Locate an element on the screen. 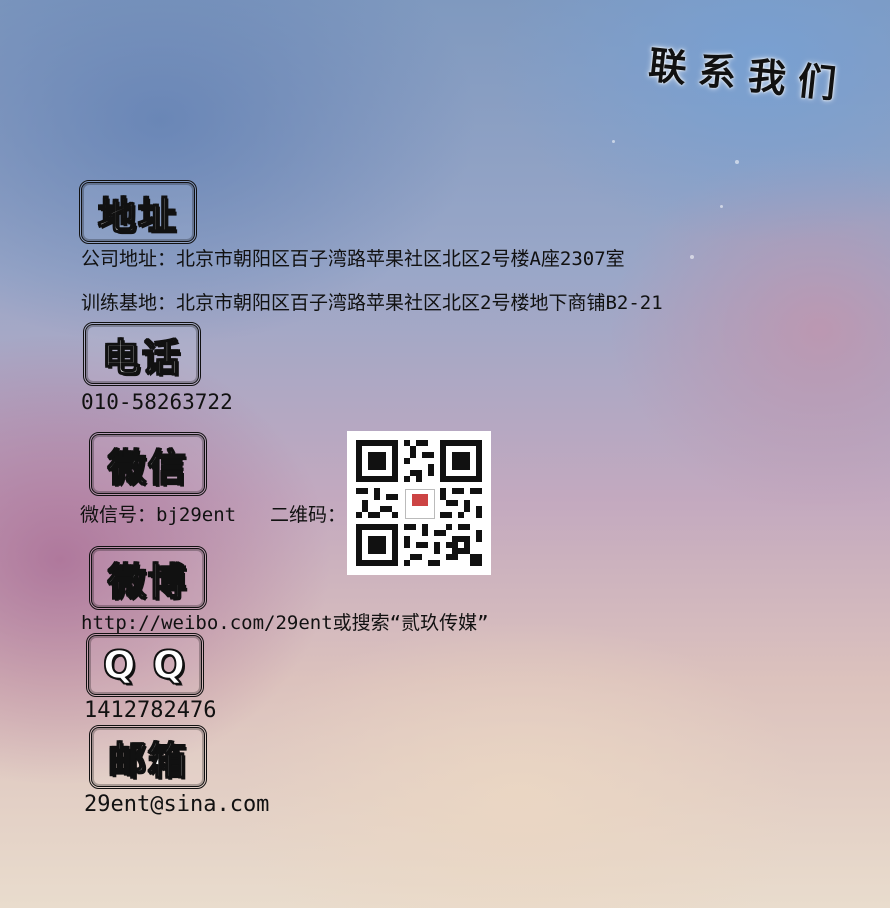 The width and height of the screenshot is (890, 908). email-heading-label: 邮箱 is located at coordinates (147, 761).